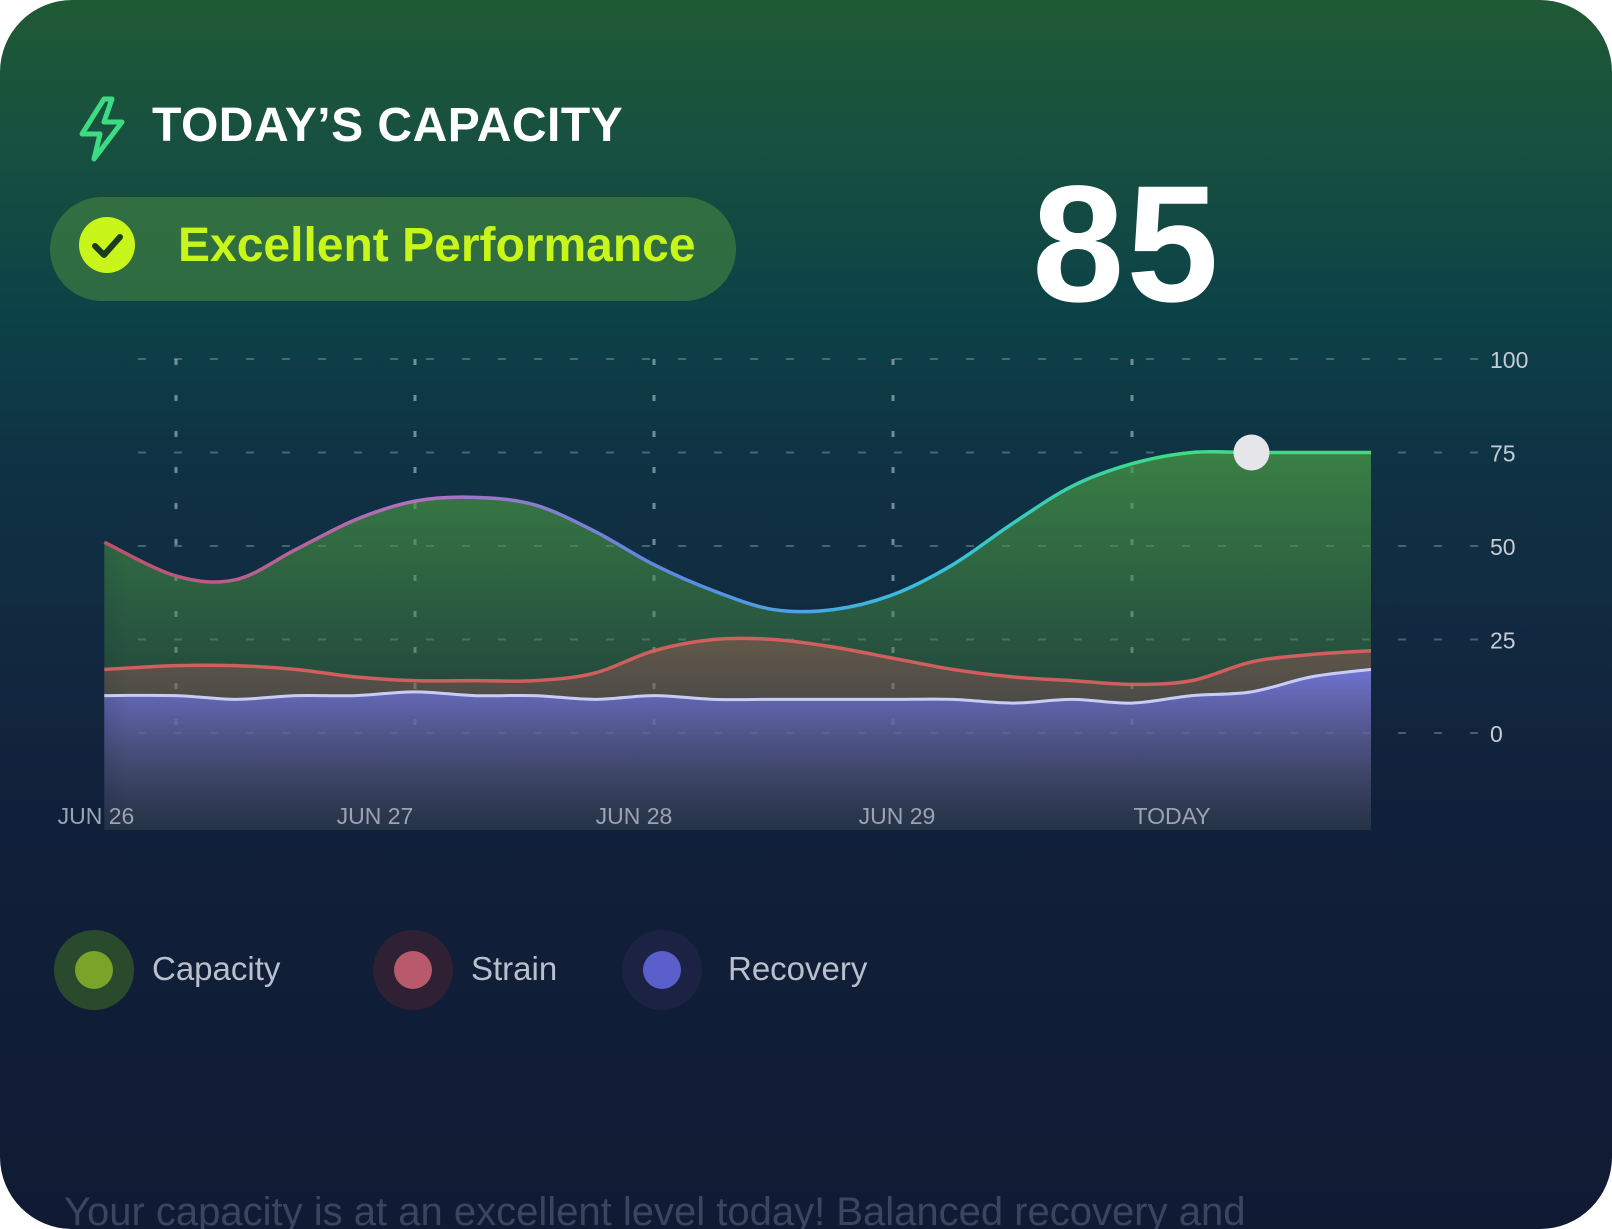  I want to click on status-badge, so click(393, 249).